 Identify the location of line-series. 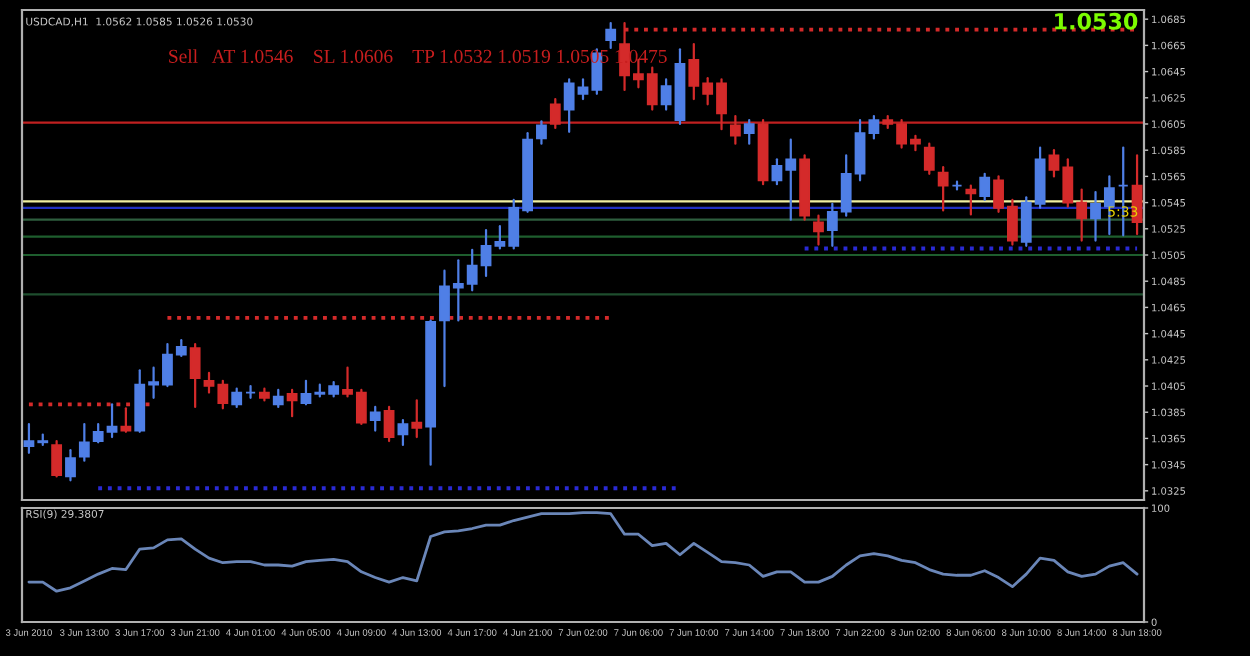
(583, 552).